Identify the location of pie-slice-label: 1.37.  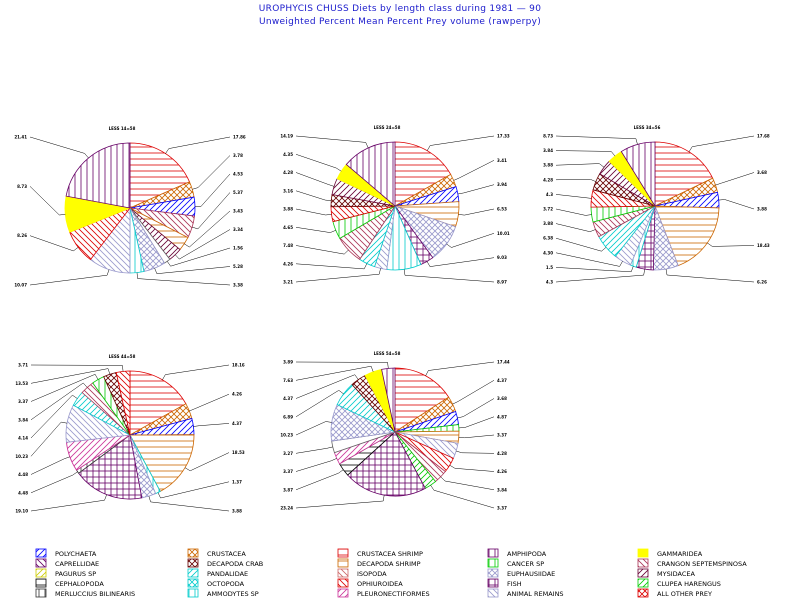
(237, 481).